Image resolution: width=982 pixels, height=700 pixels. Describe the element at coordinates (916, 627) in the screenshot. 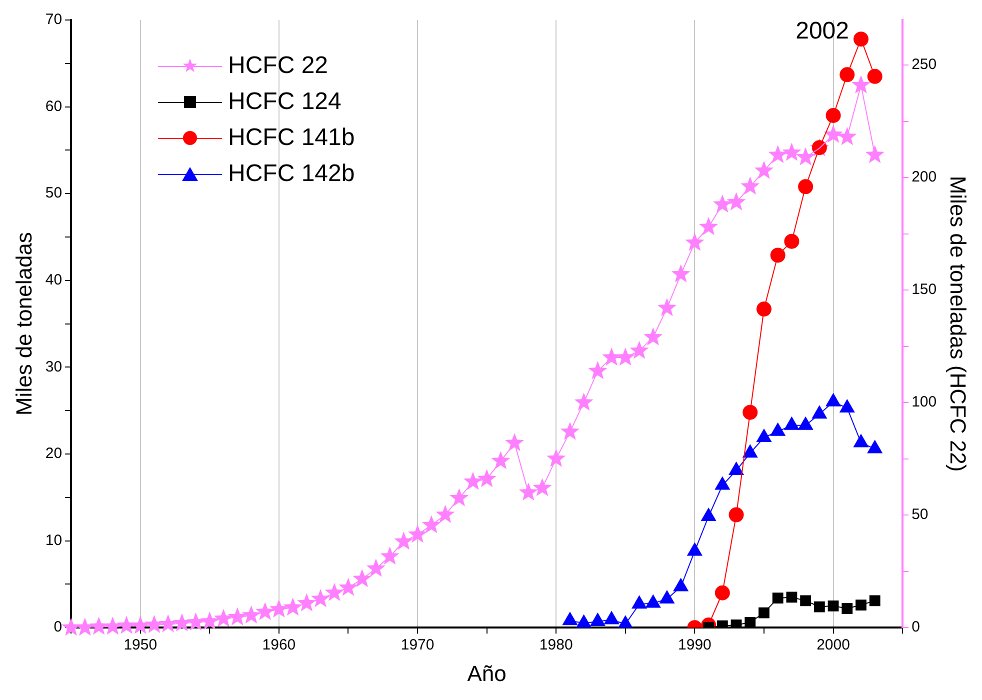

I see `y2-tick-label: 0` at that location.